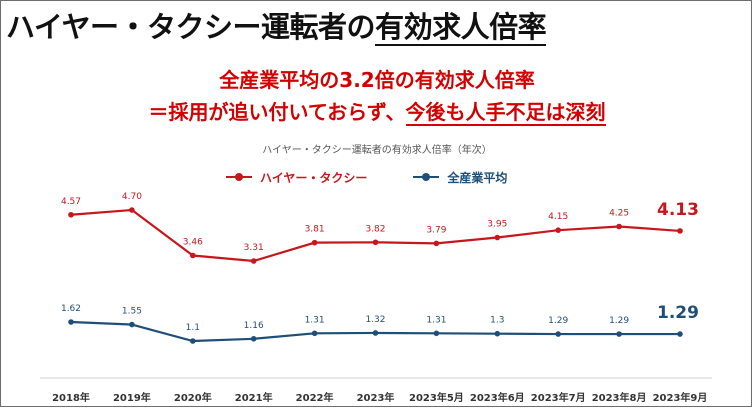  I want to click on legend-item-taxi: ハイヤー・タクシー, so click(296, 177).